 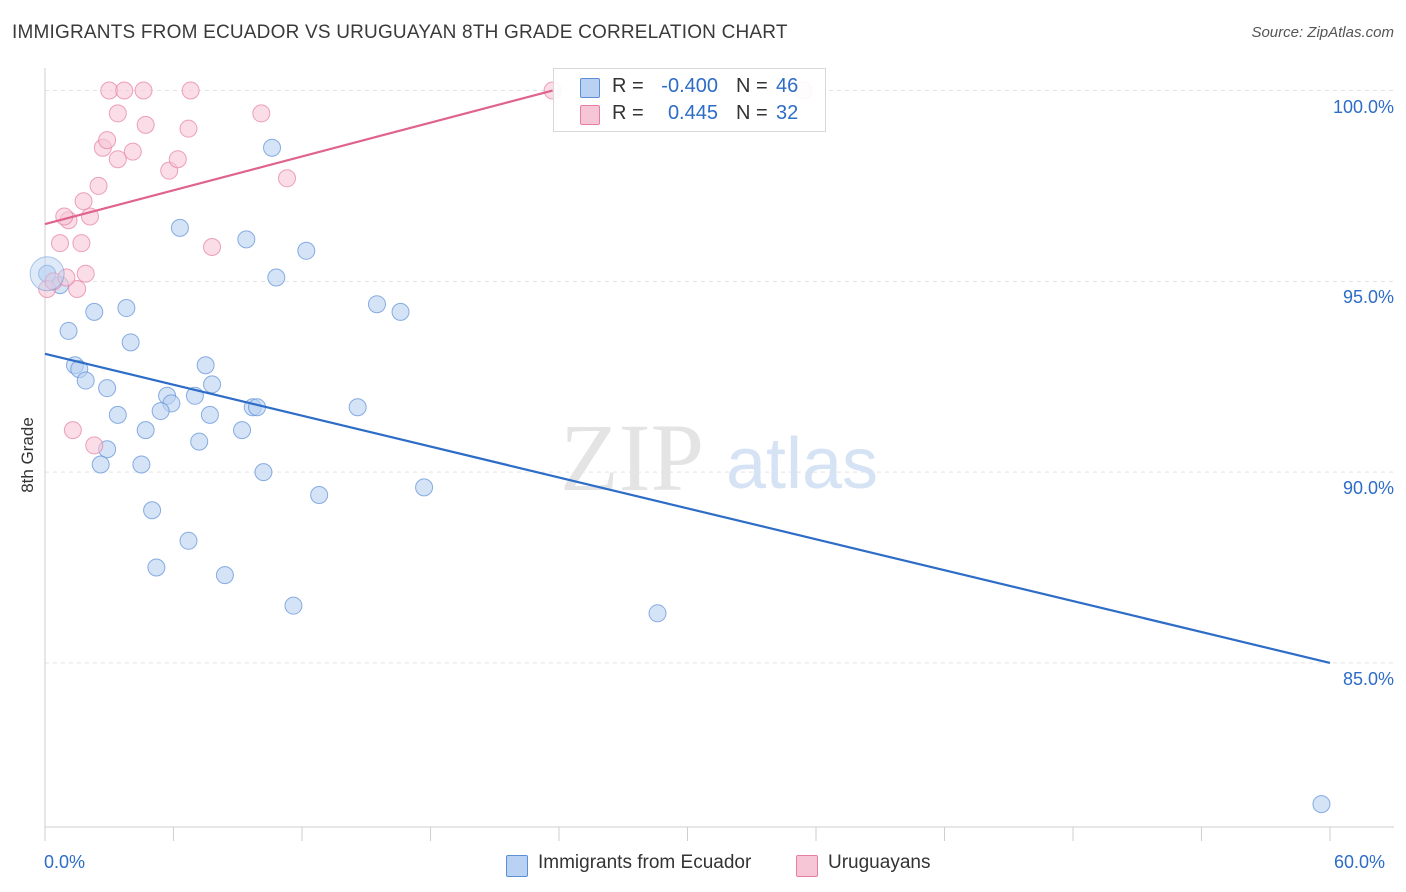 I want to click on stats-legend: R = -0.400 N = 46 R = 0.445 N = 32, so click(x=689, y=100).